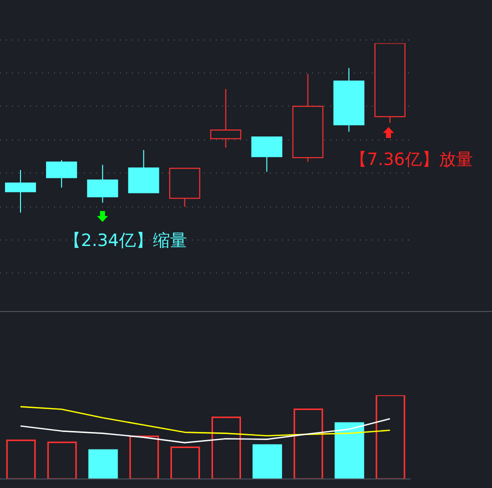 Image resolution: width=492 pixels, height=488 pixels. I want to click on text: 【2.34亿】缩量, so click(125, 241).